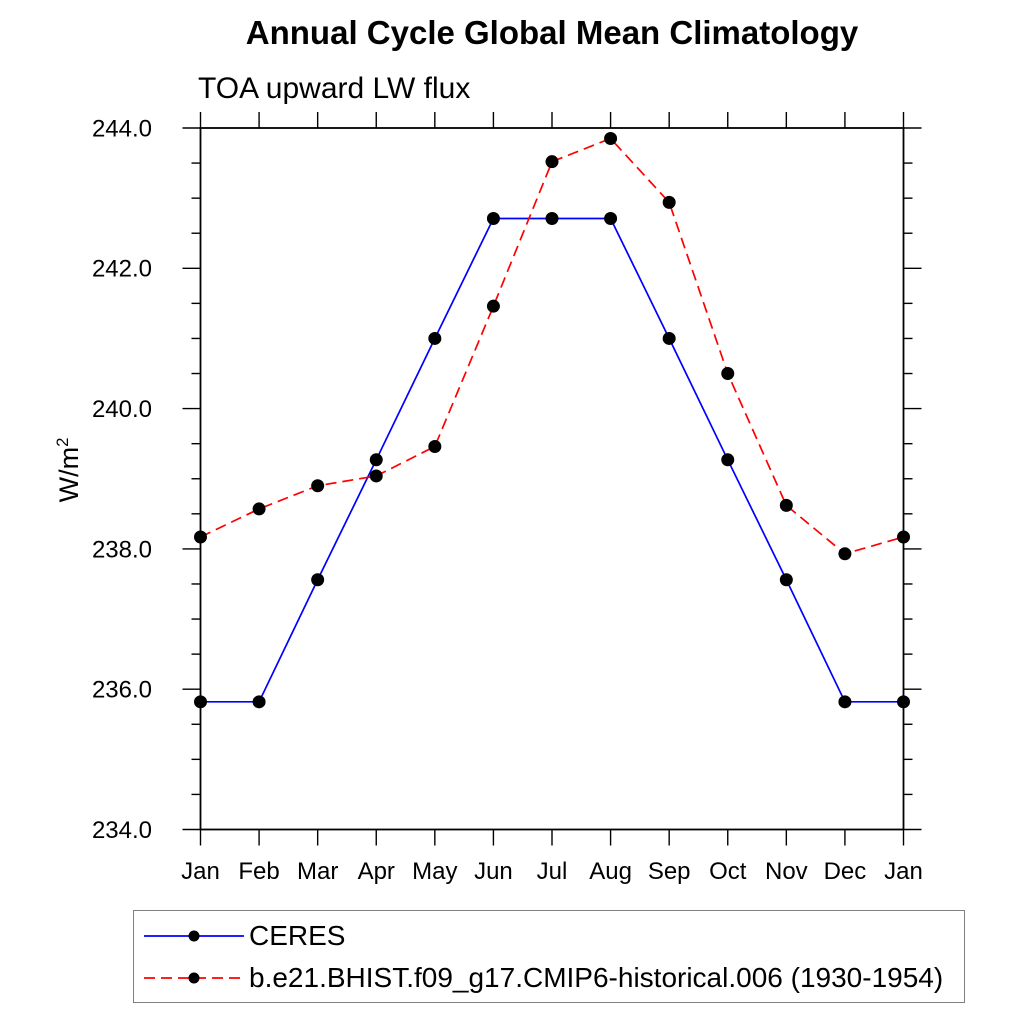  Describe the element at coordinates (549, 936) in the screenshot. I see `legend-item-ceres: CERES` at that location.